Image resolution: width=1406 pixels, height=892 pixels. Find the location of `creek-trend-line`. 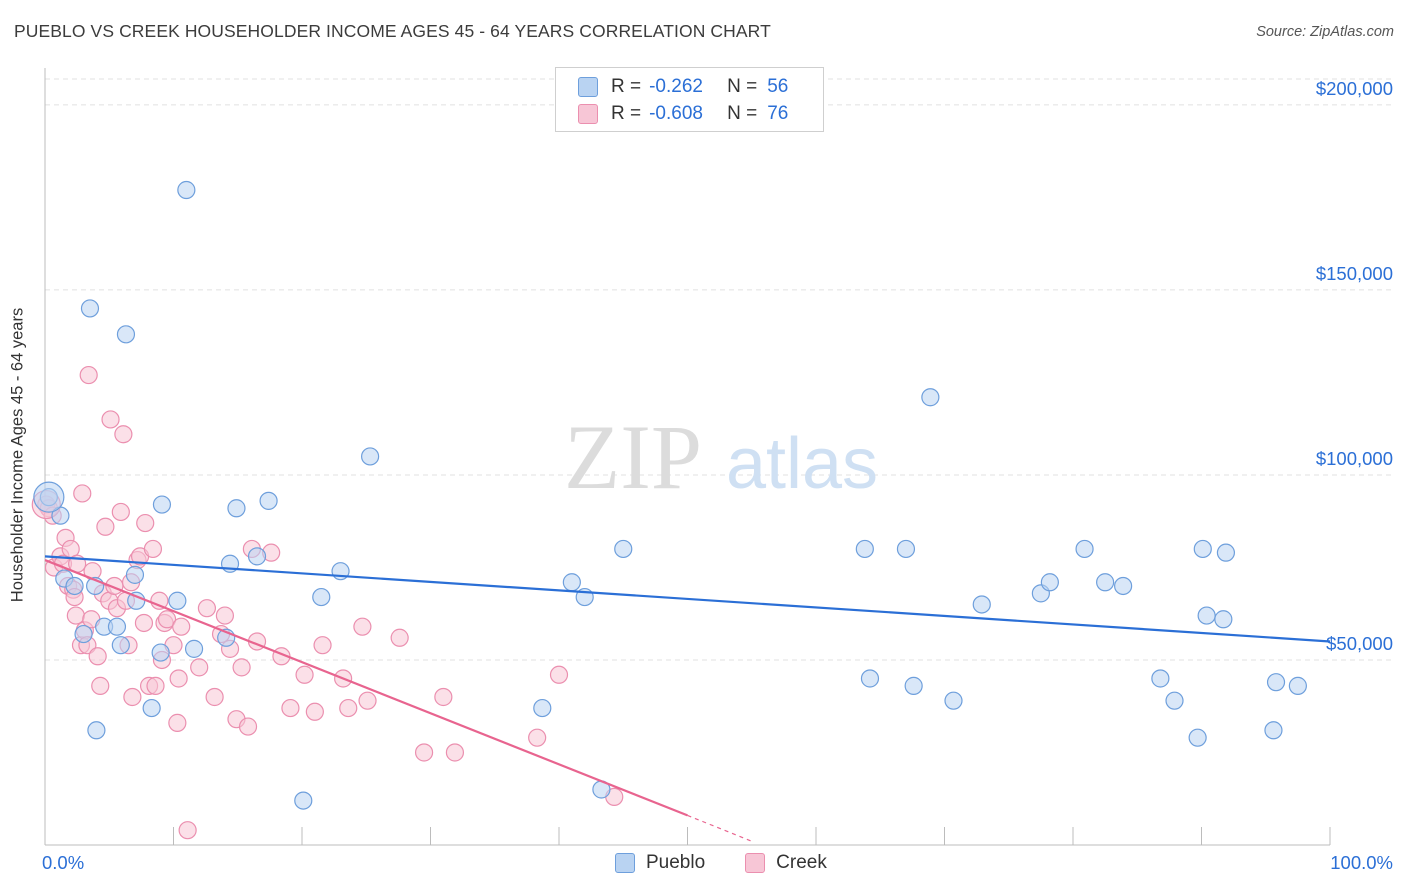

creek-trend-line is located at coordinates (366, 688).